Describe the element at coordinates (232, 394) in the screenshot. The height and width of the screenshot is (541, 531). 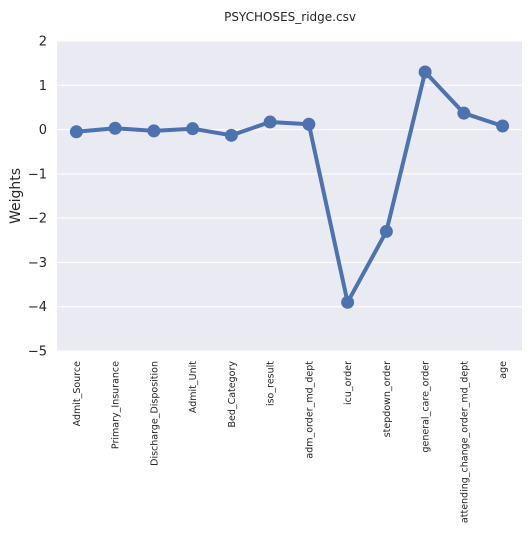
I see `x-tick-label: Bed_Category` at that location.